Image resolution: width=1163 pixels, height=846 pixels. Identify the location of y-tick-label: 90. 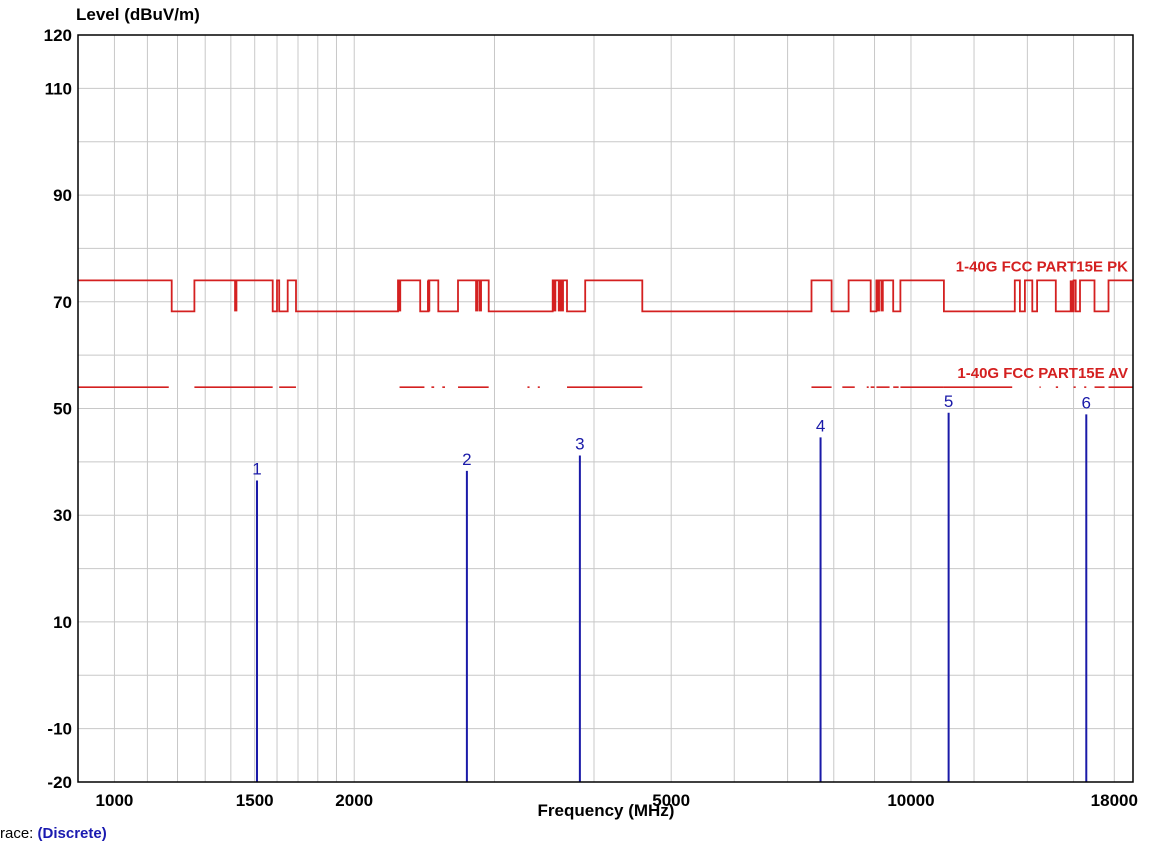
(62, 195).